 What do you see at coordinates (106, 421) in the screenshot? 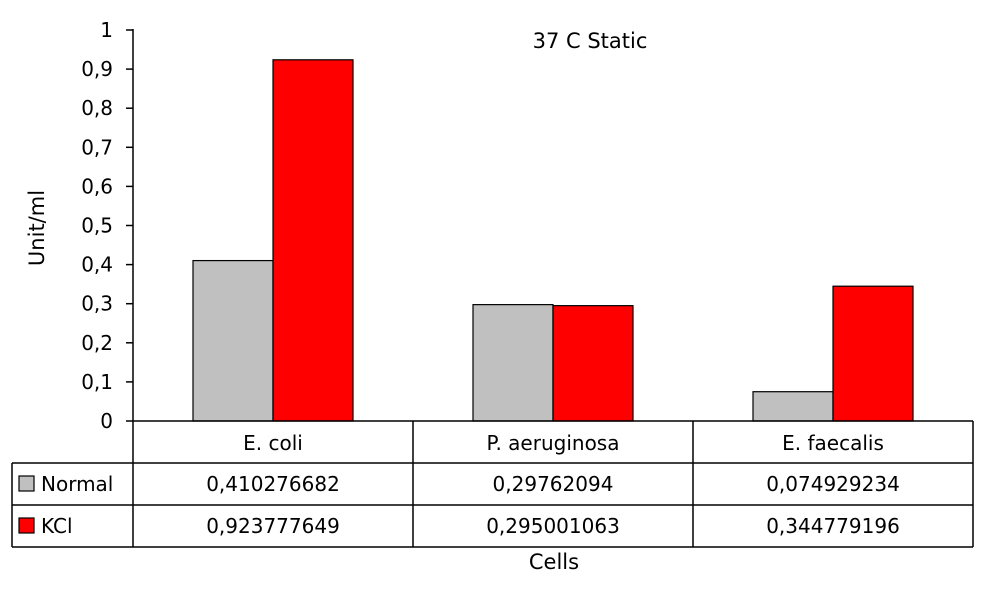
I see `y-tick-label: 0` at bounding box center [106, 421].